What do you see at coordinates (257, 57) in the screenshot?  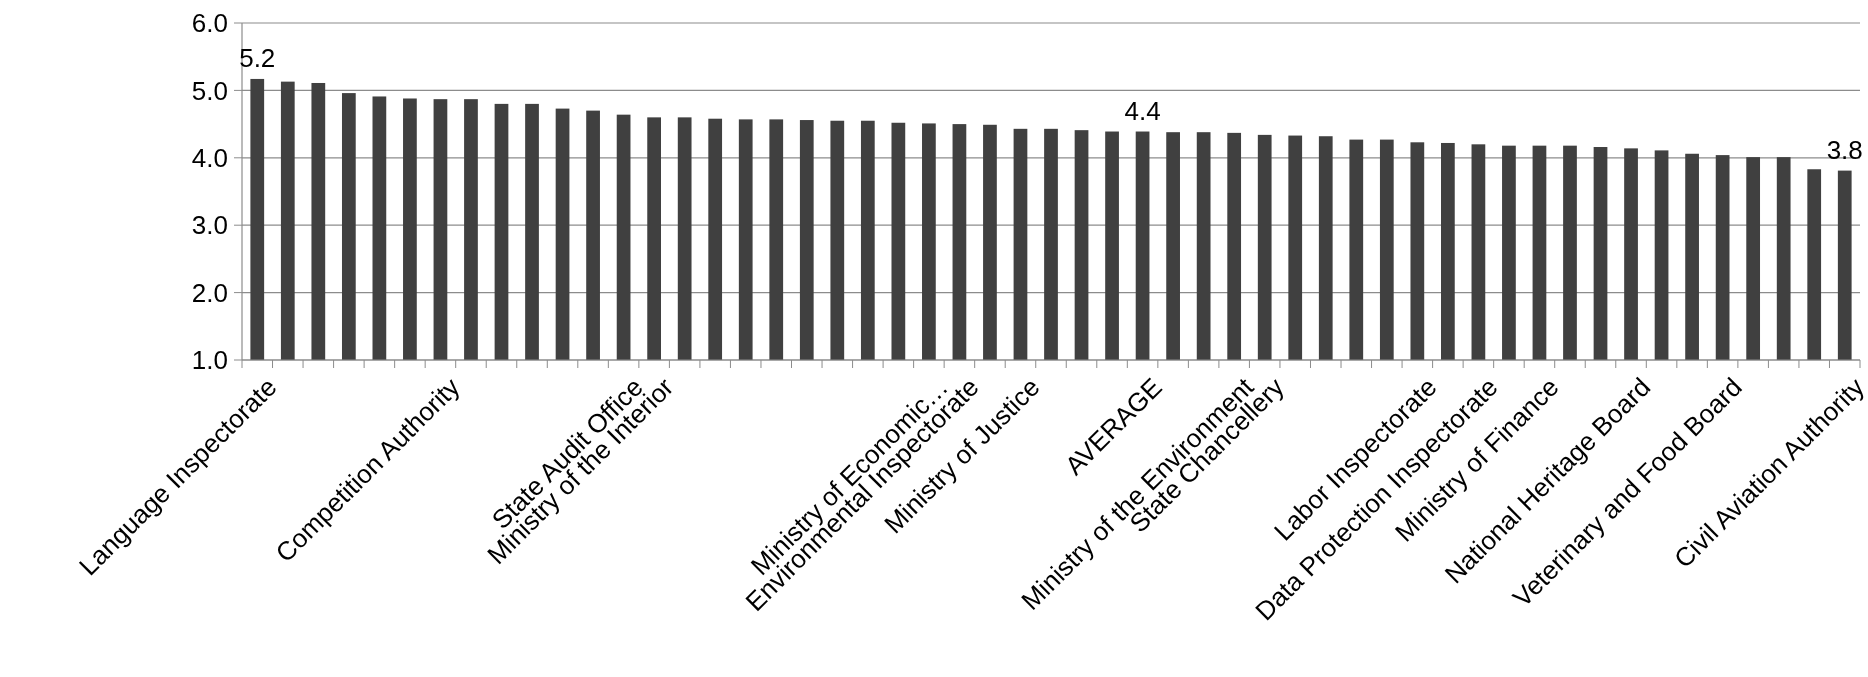 I see `data-label: 5.2` at bounding box center [257, 57].